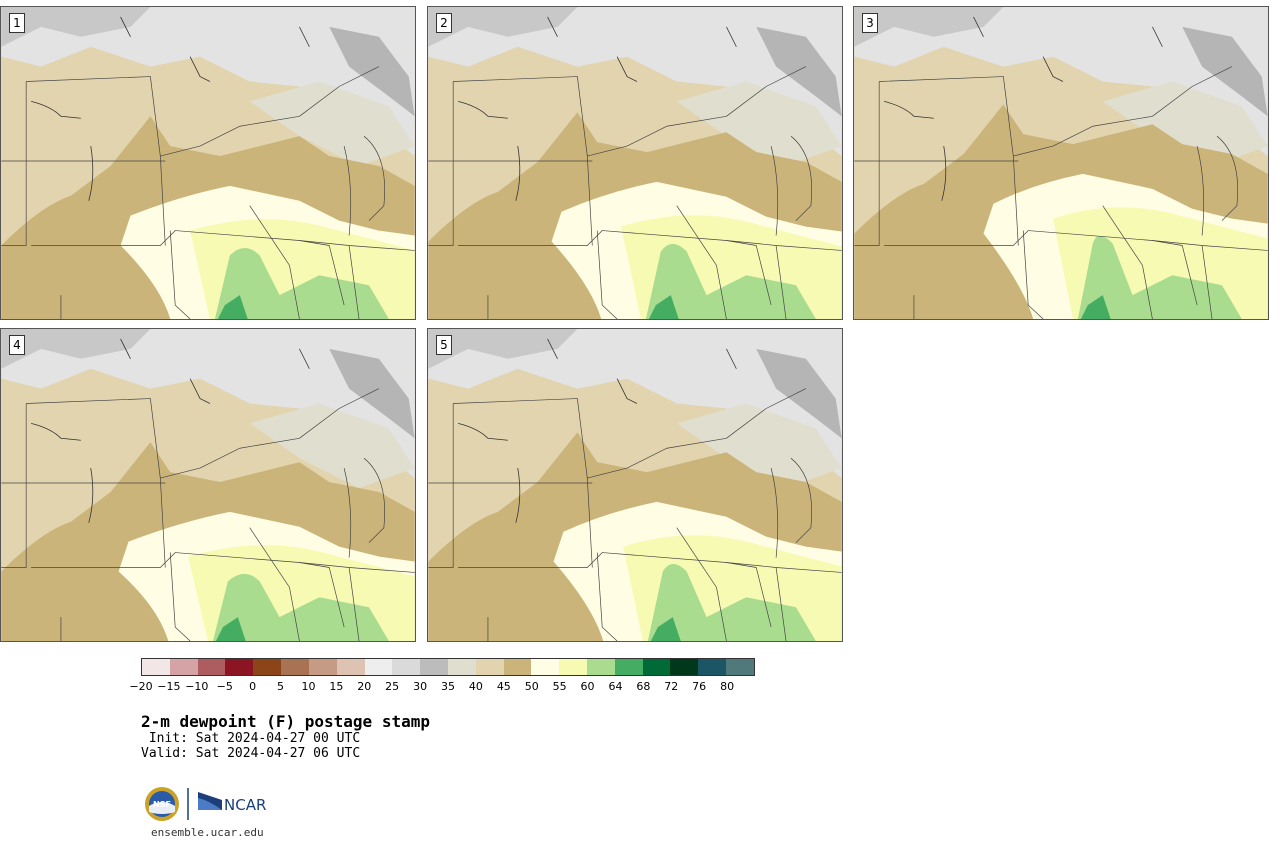 The height and width of the screenshot is (844, 1280). I want to click on valid-time: Valid: Sat 2024-04-27 06 UTC, so click(251, 753).